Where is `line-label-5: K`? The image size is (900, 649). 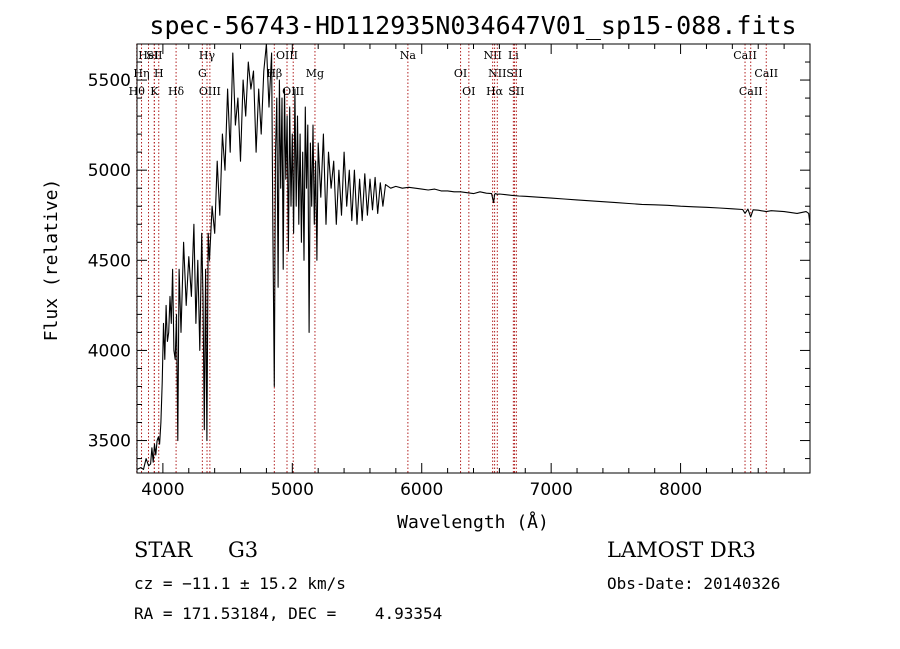
line-label-5: K is located at coordinates (154, 91).